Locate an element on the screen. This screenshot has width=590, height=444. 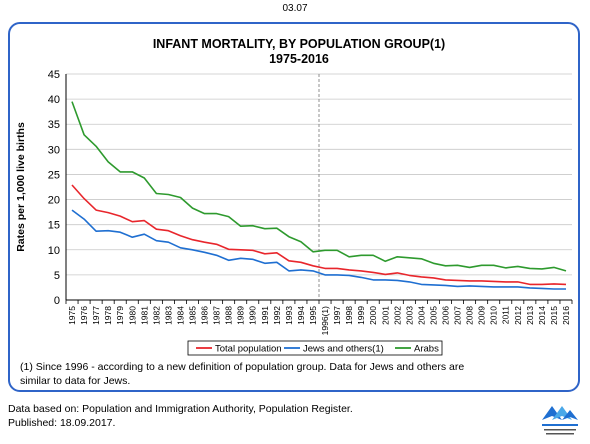
y-tick-label: 25 is located at coordinates (54, 175).